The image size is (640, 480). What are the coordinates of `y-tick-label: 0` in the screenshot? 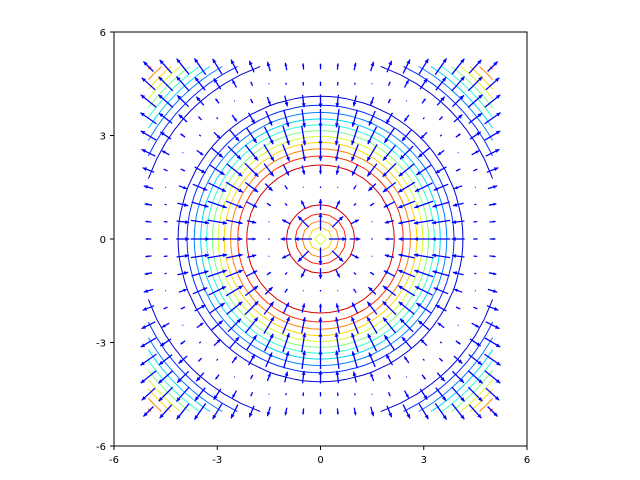 It's located at (103, 240).